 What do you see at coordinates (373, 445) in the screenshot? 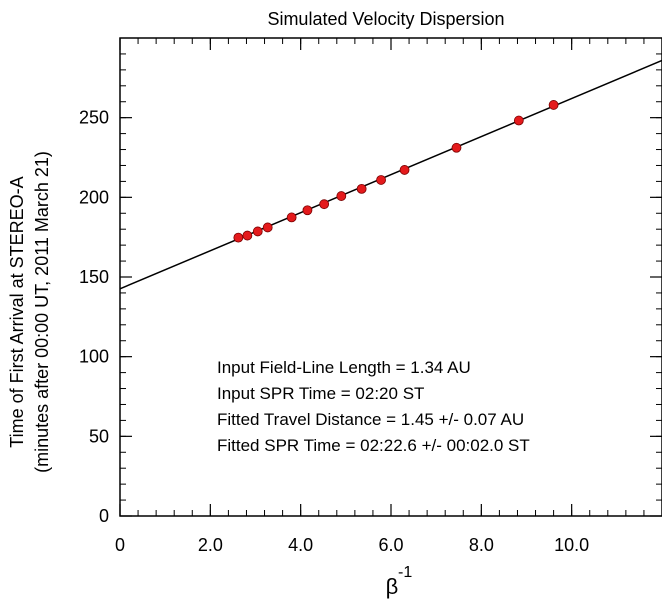
I see `annotation-line: Fitted SPR Time = 02:22.6 +/- 00:02.0 ST` at bounding box center [373, 445].